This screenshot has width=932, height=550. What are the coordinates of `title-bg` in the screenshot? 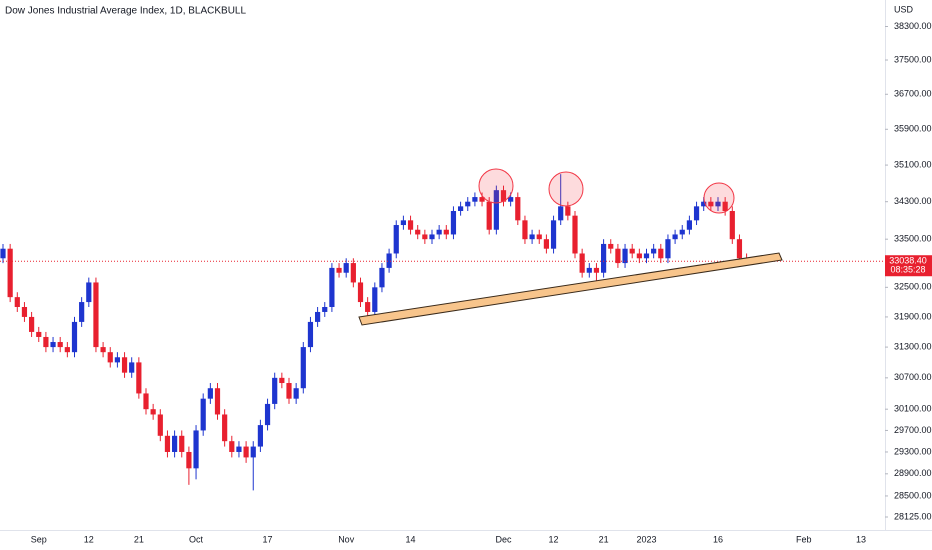 It's located at (120, 11).